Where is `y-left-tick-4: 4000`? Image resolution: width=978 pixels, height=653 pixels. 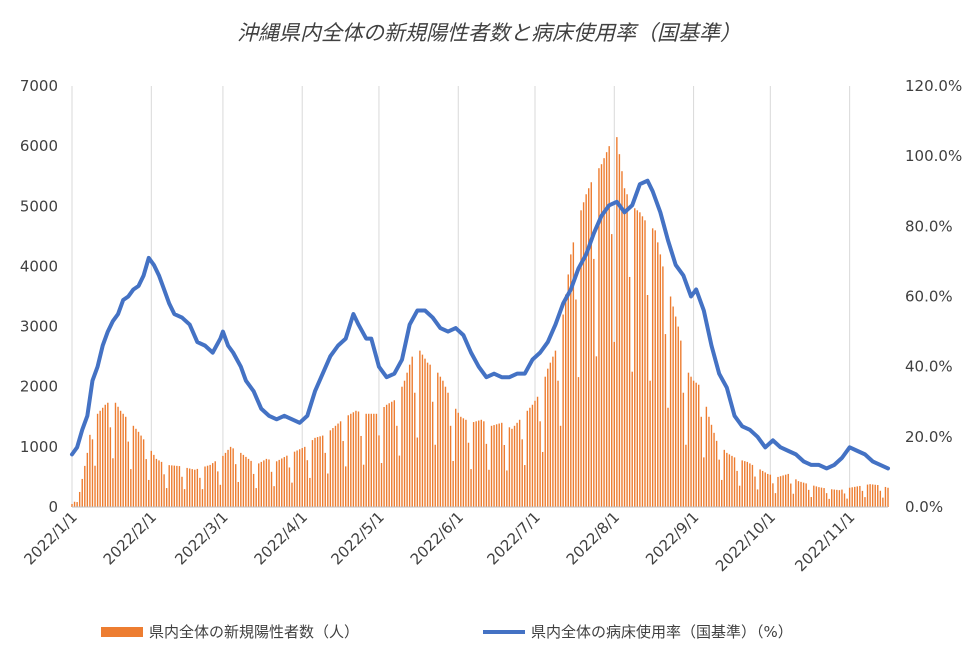 y-left-tick-4: 4000 is located at coordinates (39, 266).